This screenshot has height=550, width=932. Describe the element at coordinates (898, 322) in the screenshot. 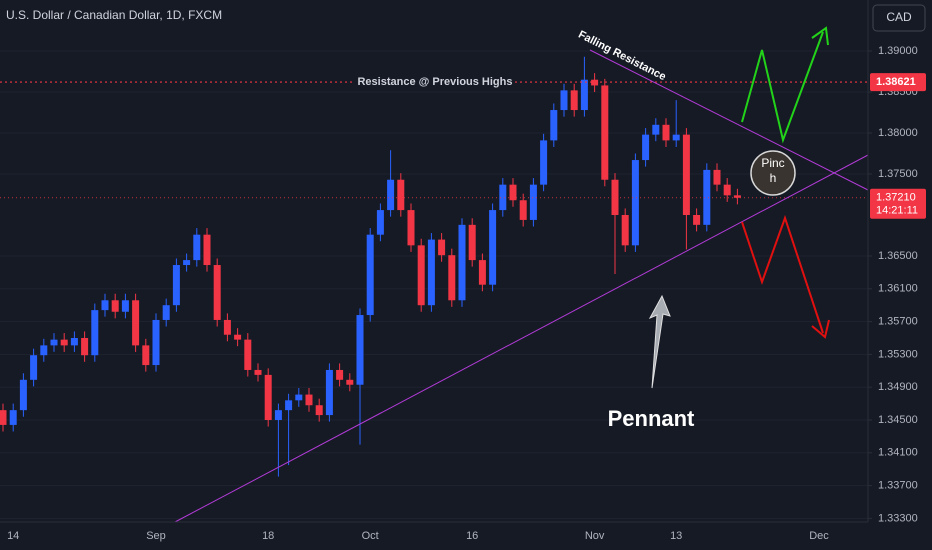

I see `y-tick-label: 1.35700` at that location.